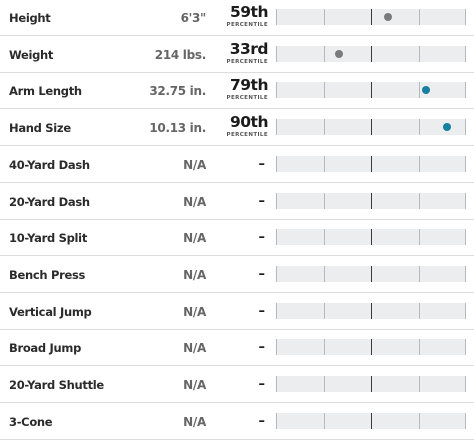  Describe the element at coordinates (237, 348) in the screenshot. I see `measurement-row: Broad Jump N/A –` at that location.